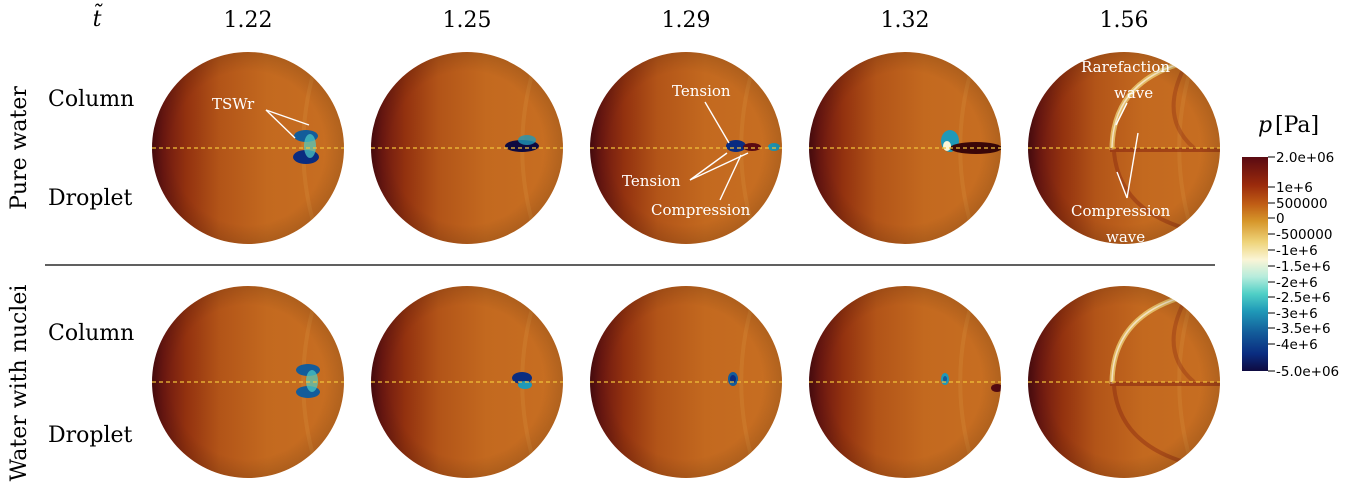 This screenshot has height=487, width=1353. Describe the element at coordinates (1280, 219) in the screenshot. I see `colorbar-tick-label: 0` at that location.